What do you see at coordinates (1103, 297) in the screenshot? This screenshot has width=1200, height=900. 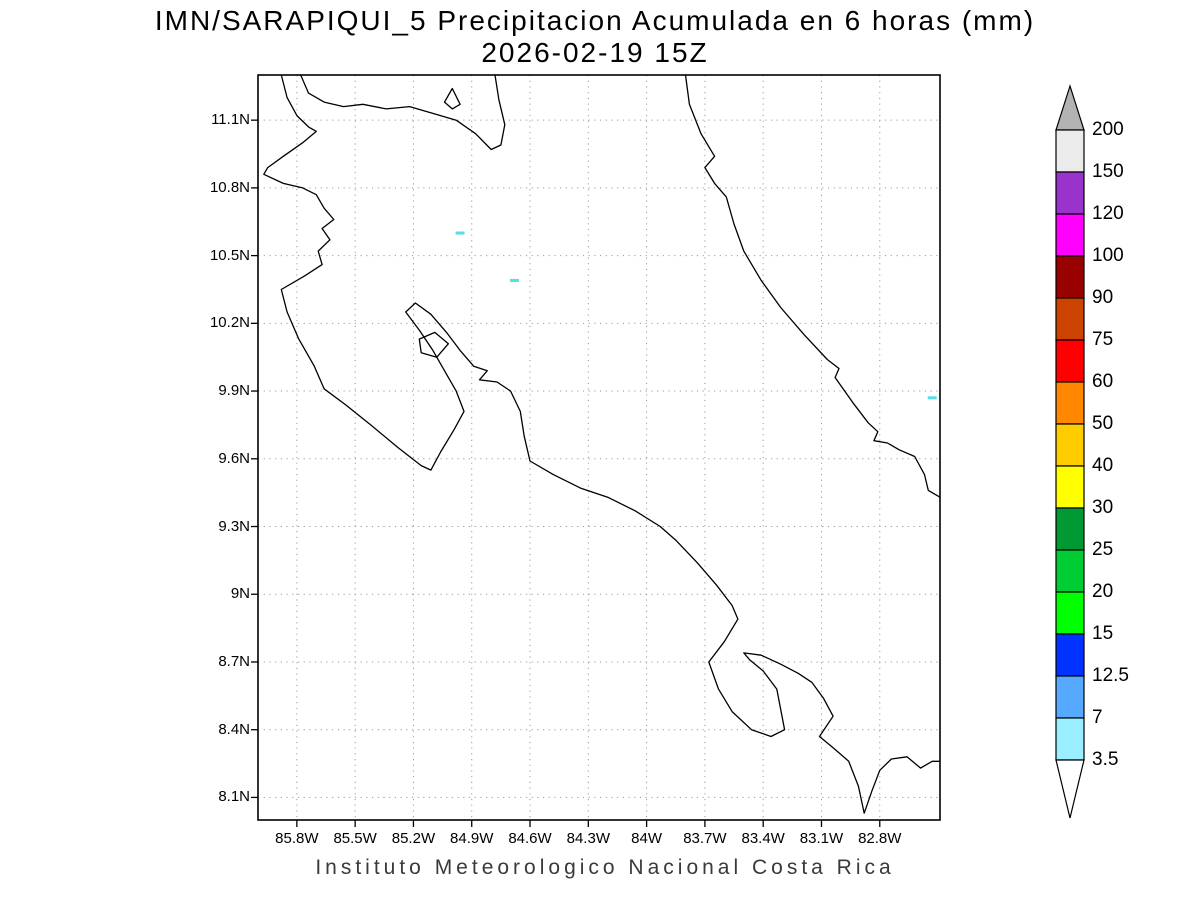 I see `colorbar-tick-label: 90` at bounding box center [1103, 297].